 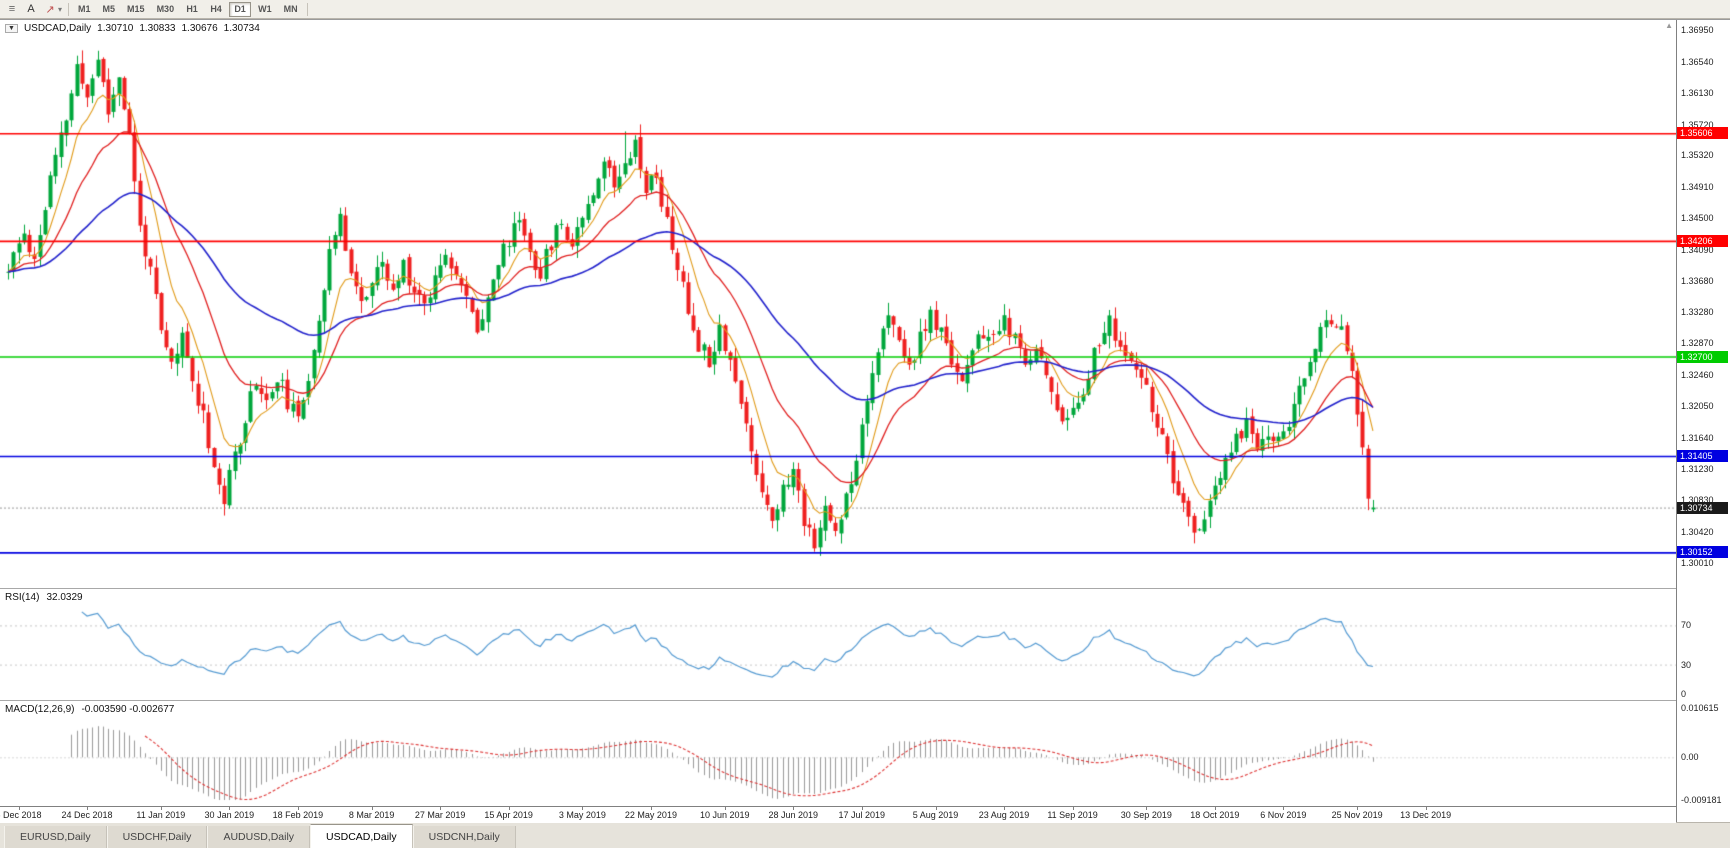 I want to click on macd-axis-label: -0.009181, so click(x=1701, y=800).